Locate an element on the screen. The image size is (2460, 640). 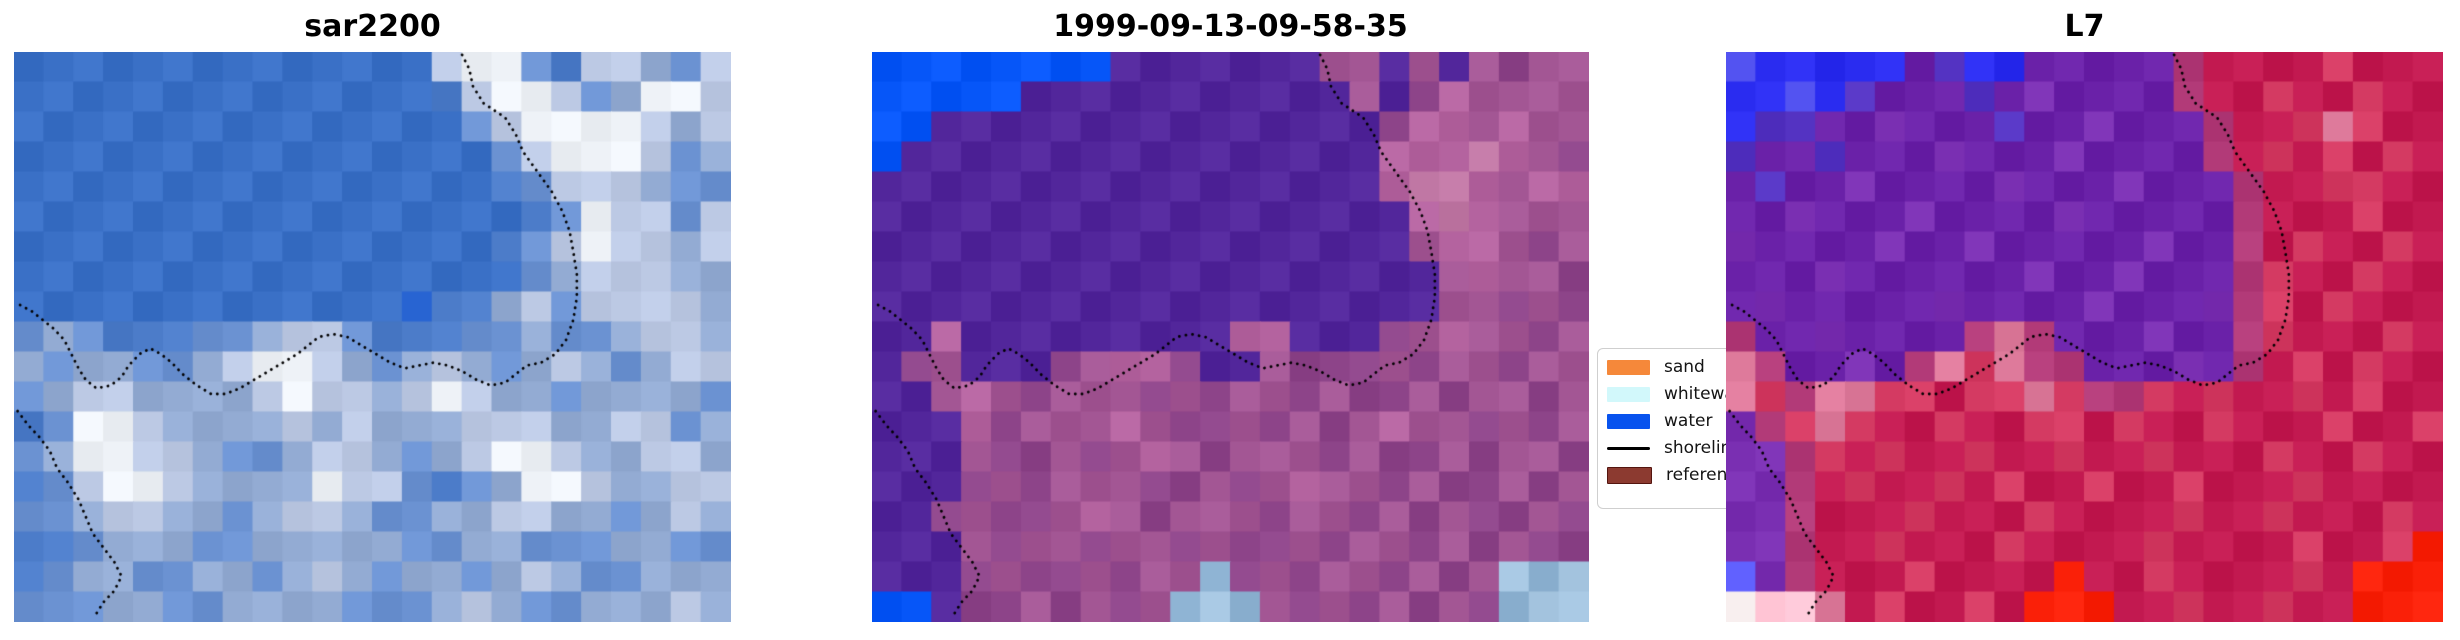
legend-row-sand: sand is located at coordinates (1690, 367).